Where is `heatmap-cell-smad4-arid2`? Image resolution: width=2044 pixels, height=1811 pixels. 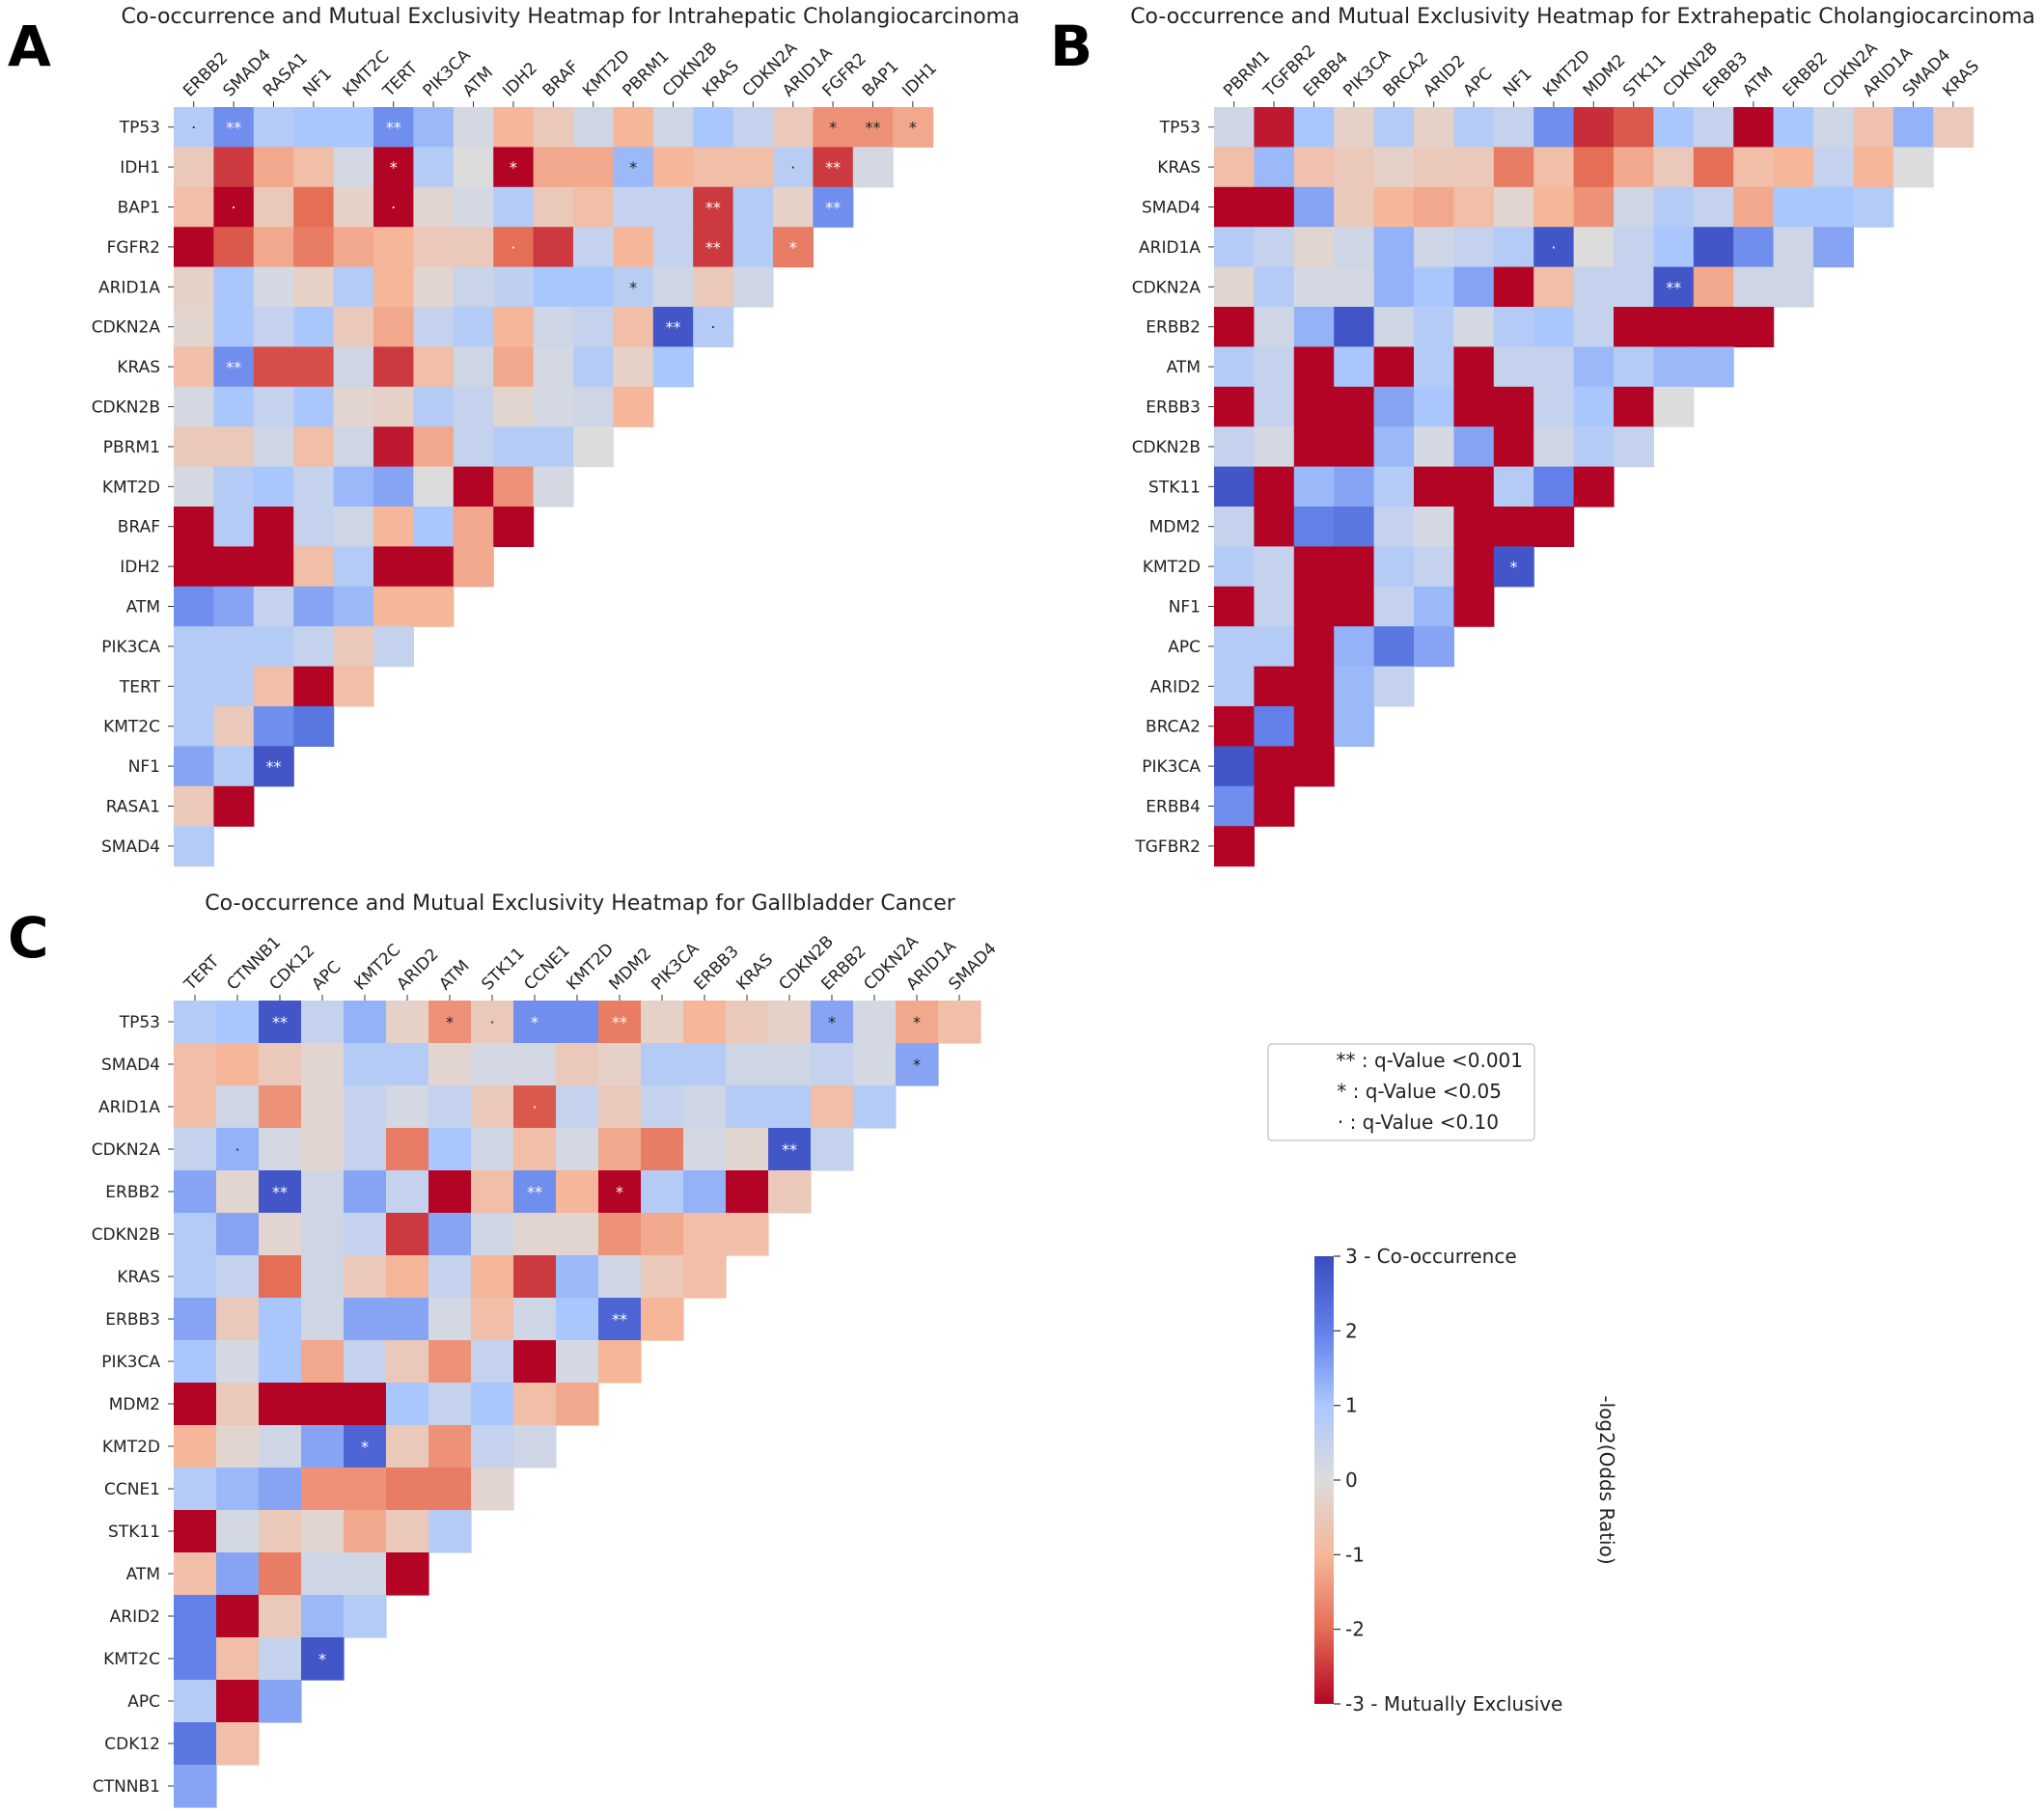 heatmap-cell-smad4-arid2 is located at coordinates (407, 1064).